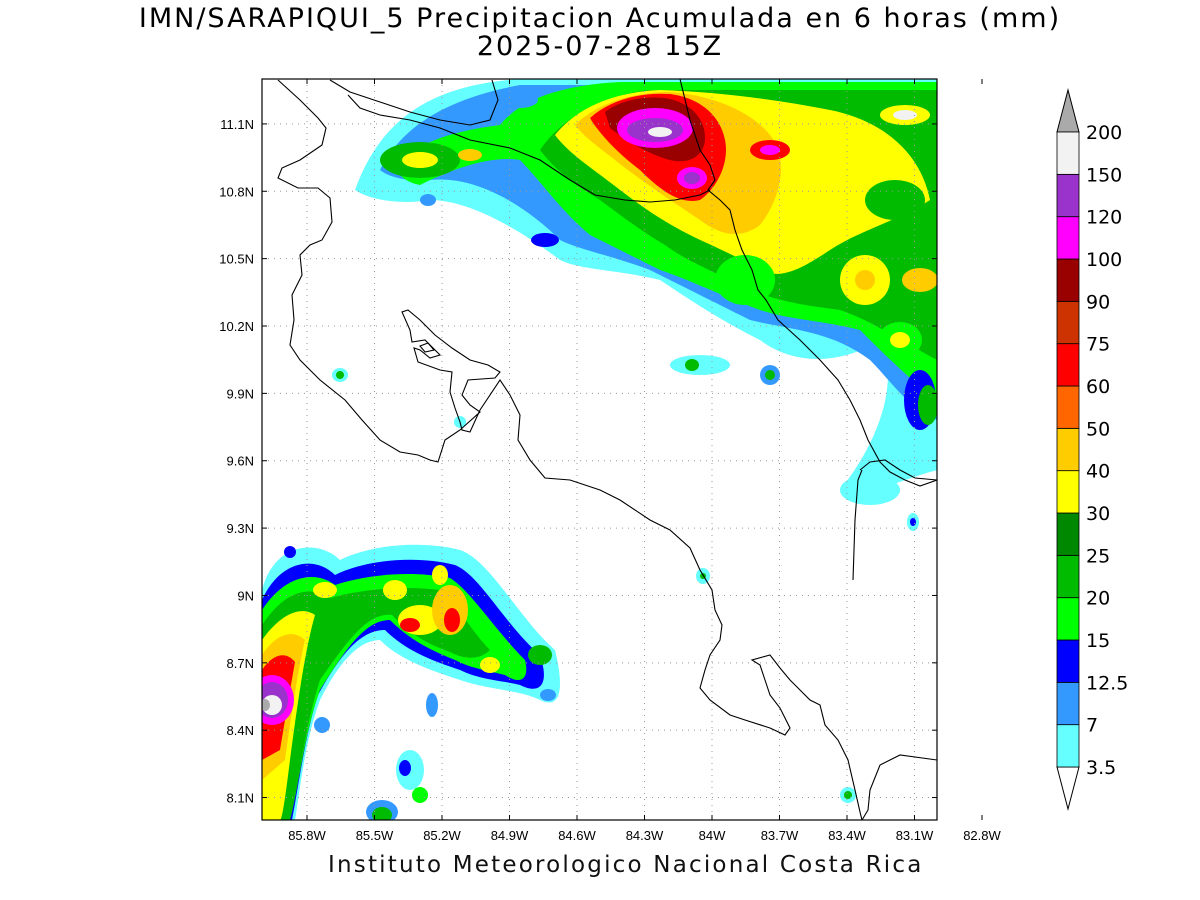  What do you see at coordinates (1098, 641) in the screenshot?
I see `colorbar-label: 15` at bounding box center [1098, 641].